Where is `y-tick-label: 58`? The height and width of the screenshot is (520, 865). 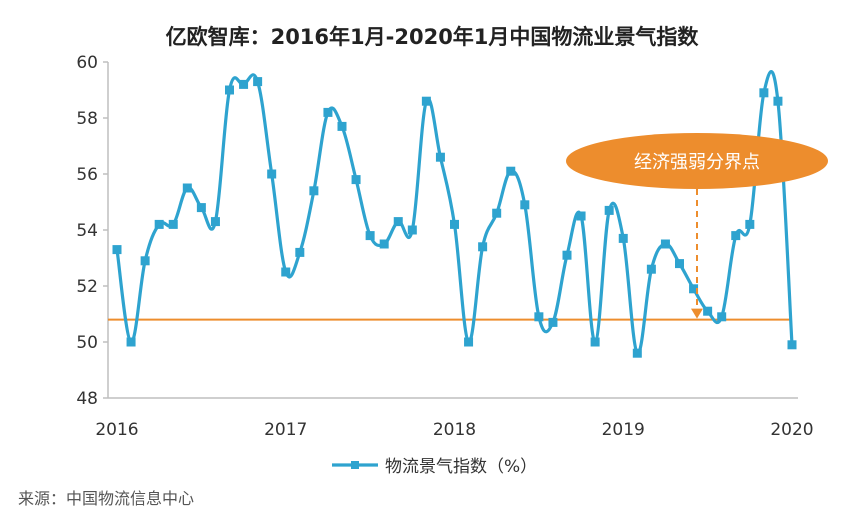
y-tick-label: 58 is located at coordinates (87, 119).